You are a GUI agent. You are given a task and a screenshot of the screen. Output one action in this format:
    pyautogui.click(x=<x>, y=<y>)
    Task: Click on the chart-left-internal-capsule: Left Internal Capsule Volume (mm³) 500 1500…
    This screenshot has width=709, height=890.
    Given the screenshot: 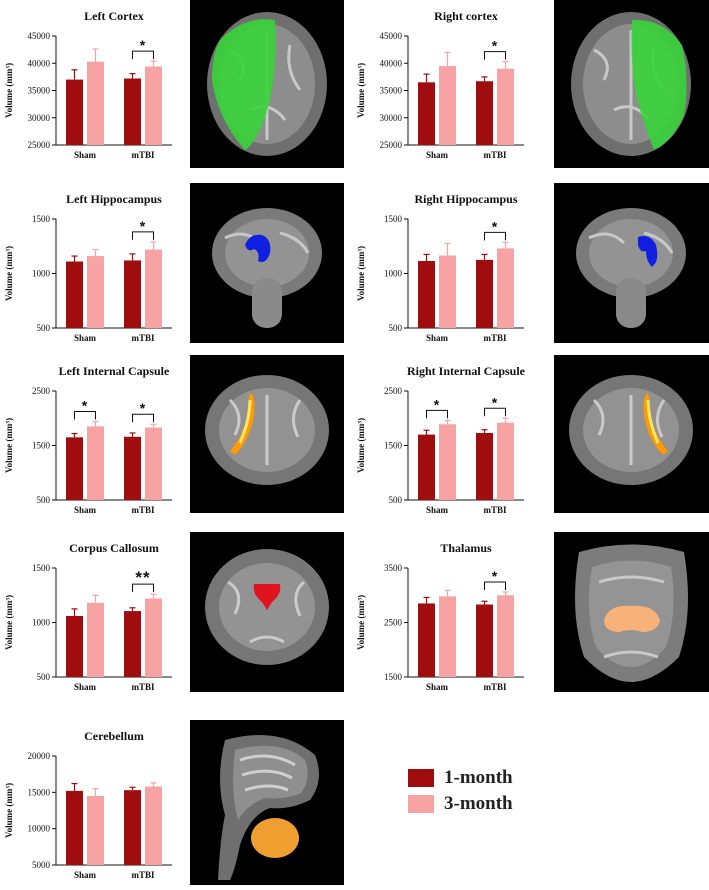 What is the action you would take?
    pyautogui.click(x=90, y=440)
    